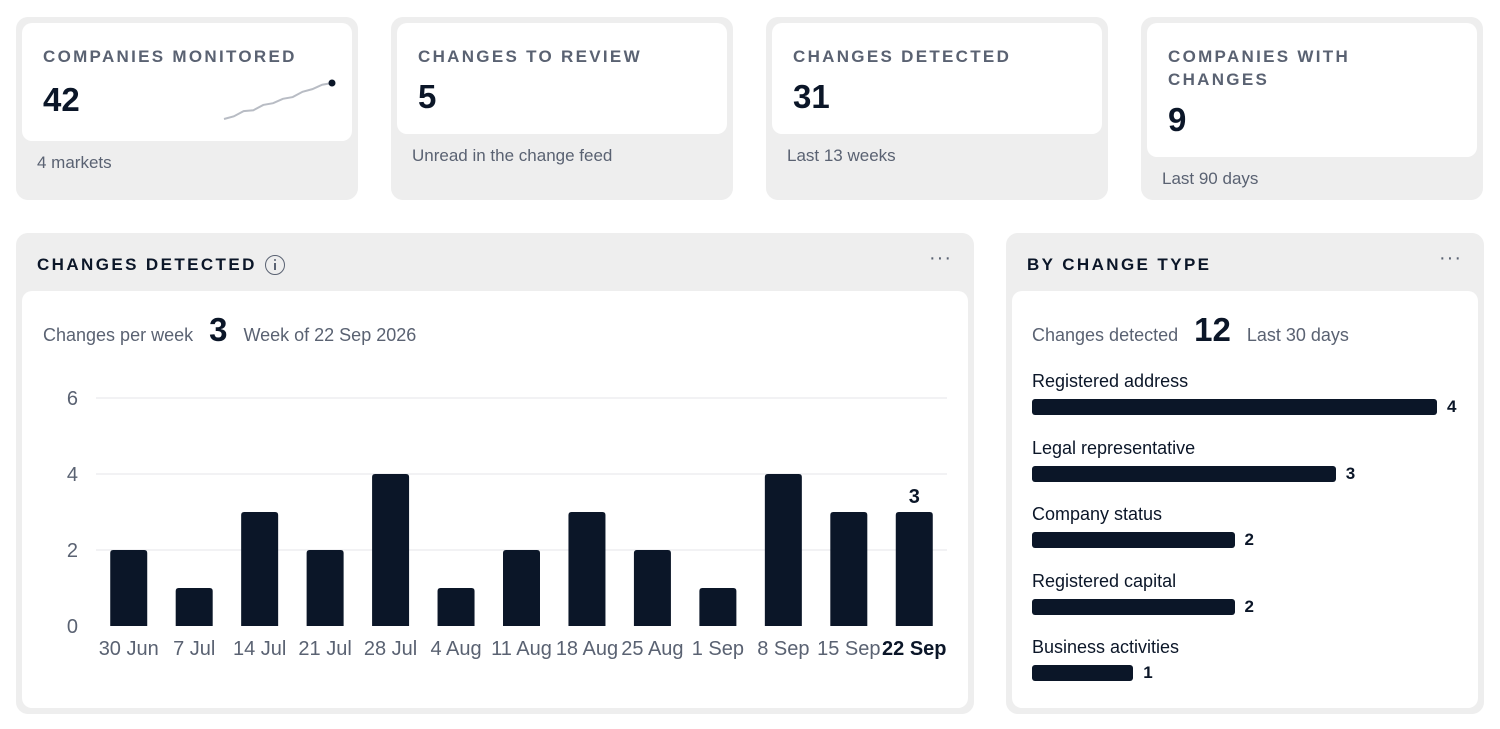  Describe the element at coordinates (118, 335) in the screenshot. I see `summary-label: Changes per week` at that location.